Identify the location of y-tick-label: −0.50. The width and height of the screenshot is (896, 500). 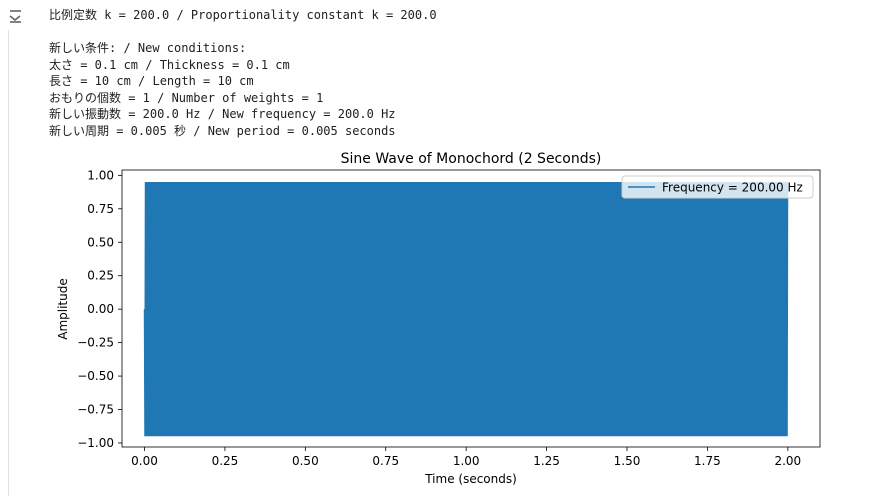
(95, 376).